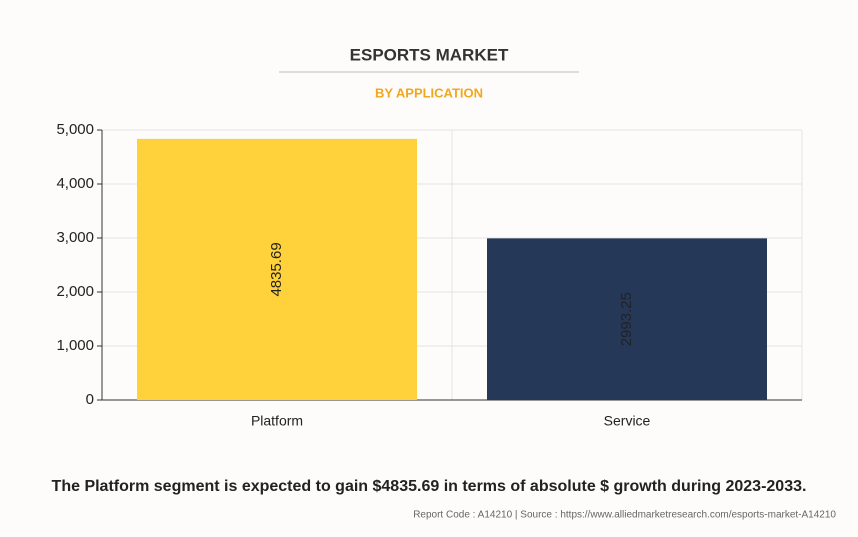 This screenshot has width=858, height=537. I want to click on x-tick-label: Service, so click(627, 421).